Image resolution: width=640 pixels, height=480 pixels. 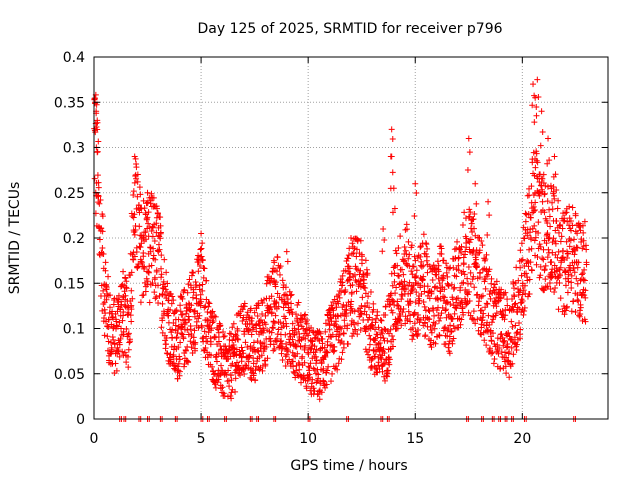 What do you see at coordinates (74, 58) in the screenshot?
I see `y-tick-label: 0.4` at bounding box center [74, 58].